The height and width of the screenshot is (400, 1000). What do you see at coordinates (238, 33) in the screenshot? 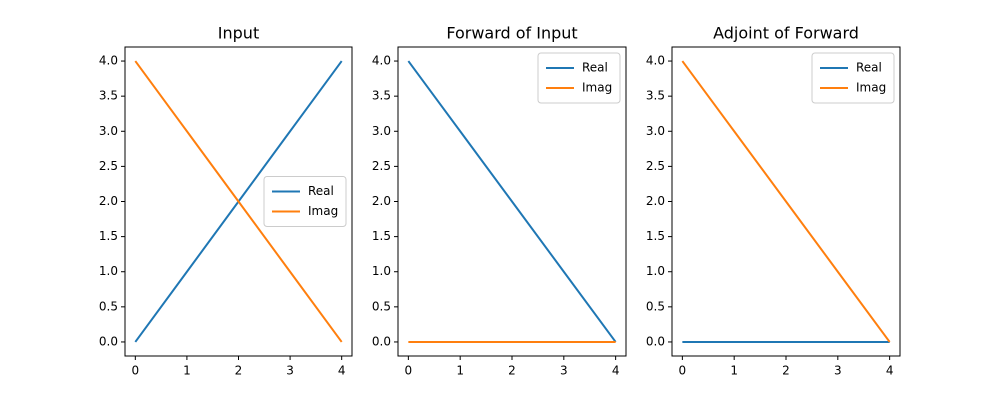
I see `chart-title: Input` at bounding box center [238, 33].